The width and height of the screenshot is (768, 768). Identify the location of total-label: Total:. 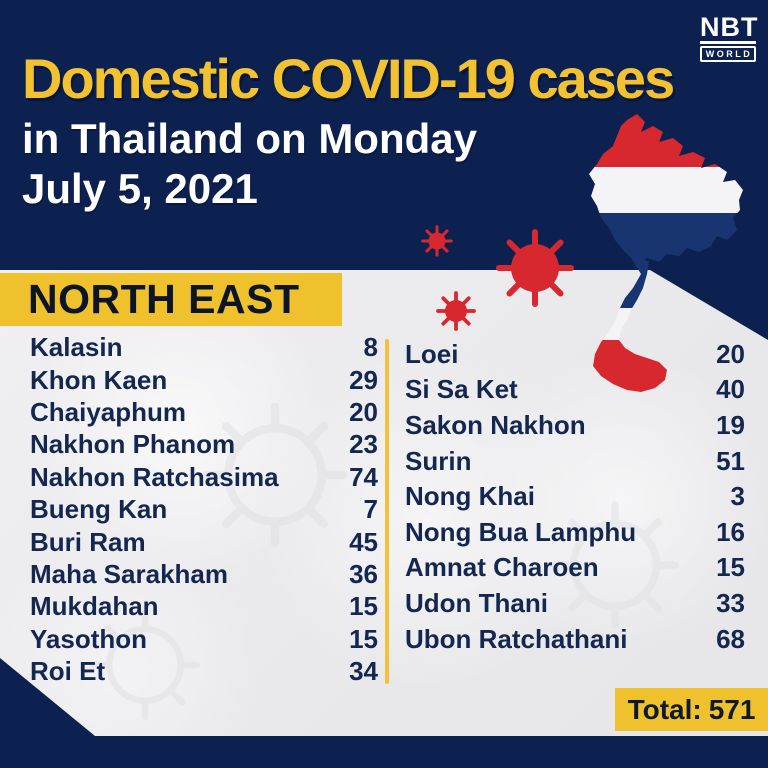
(664, 709).